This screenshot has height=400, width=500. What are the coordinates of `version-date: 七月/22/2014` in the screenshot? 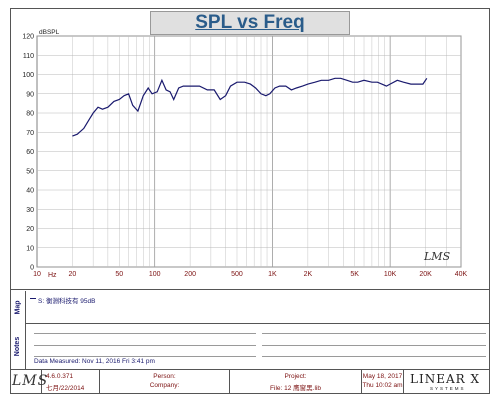 It's located at (65, 388).